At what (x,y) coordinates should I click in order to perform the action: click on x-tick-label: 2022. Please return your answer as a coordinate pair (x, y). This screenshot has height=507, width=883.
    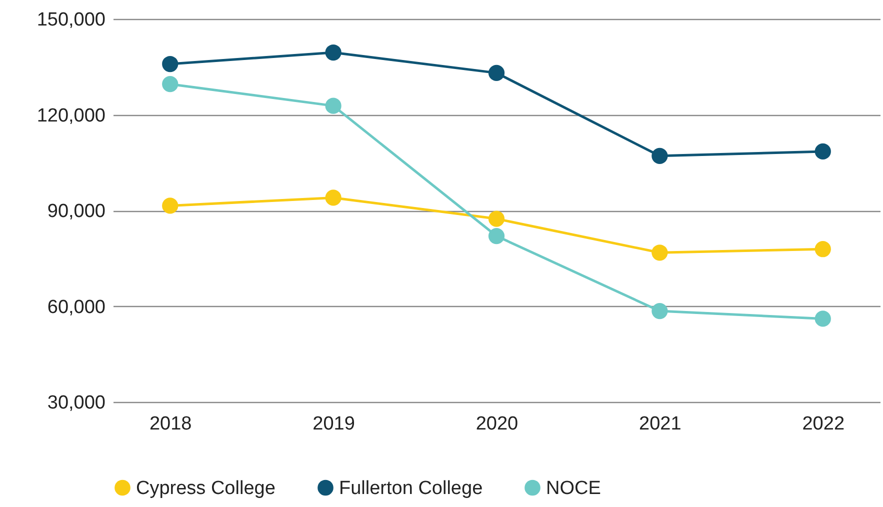
    Looking at the image, I should click on (823, 424).